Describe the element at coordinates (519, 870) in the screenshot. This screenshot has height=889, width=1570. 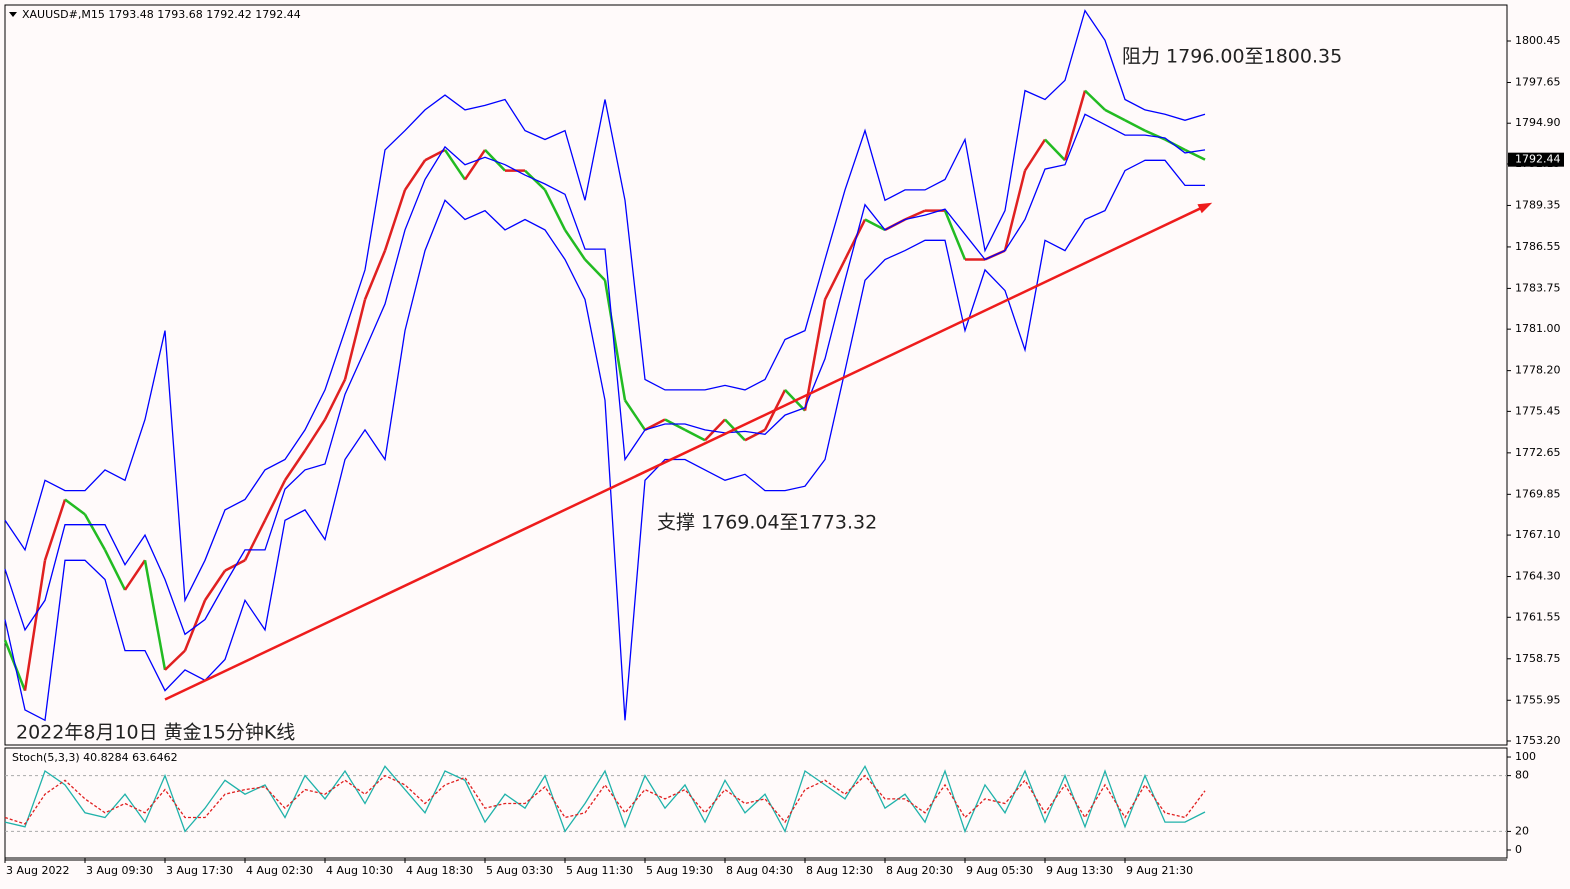
I see `x-tick-label: 5 Aug 03:30` at that location.